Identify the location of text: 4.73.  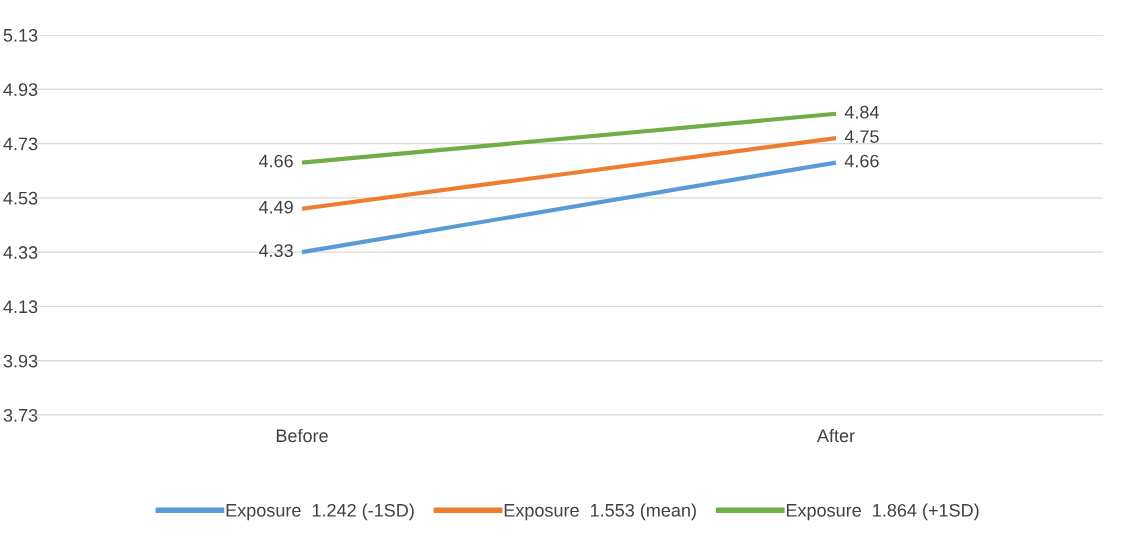
(20, 144).